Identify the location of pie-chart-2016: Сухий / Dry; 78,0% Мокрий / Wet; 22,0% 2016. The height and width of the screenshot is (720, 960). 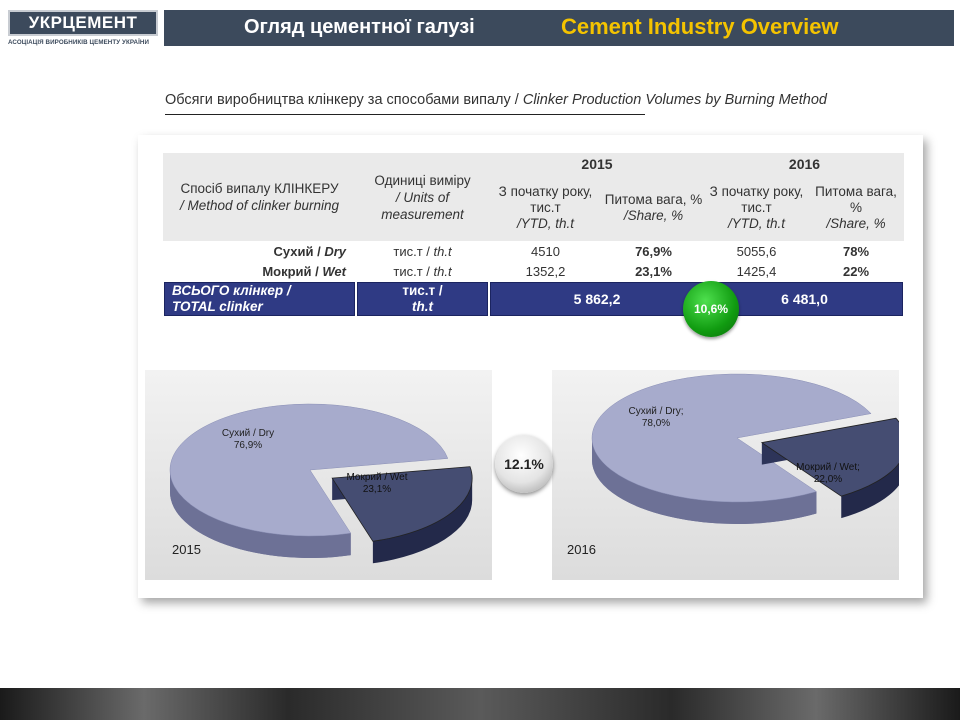
(725, 475).